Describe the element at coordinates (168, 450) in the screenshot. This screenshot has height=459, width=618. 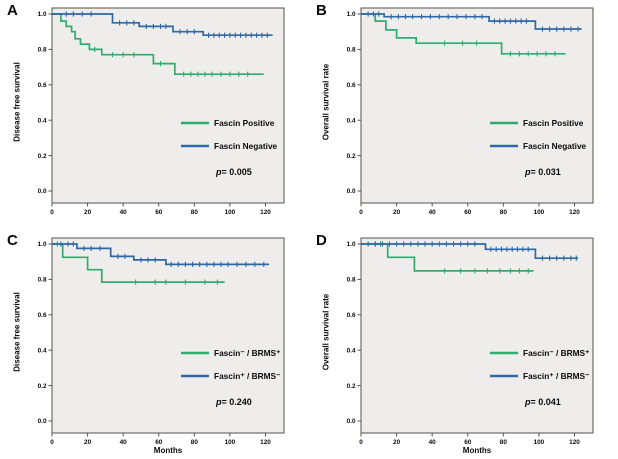
I see `panel-c-x-axis-title: Months` at that location.